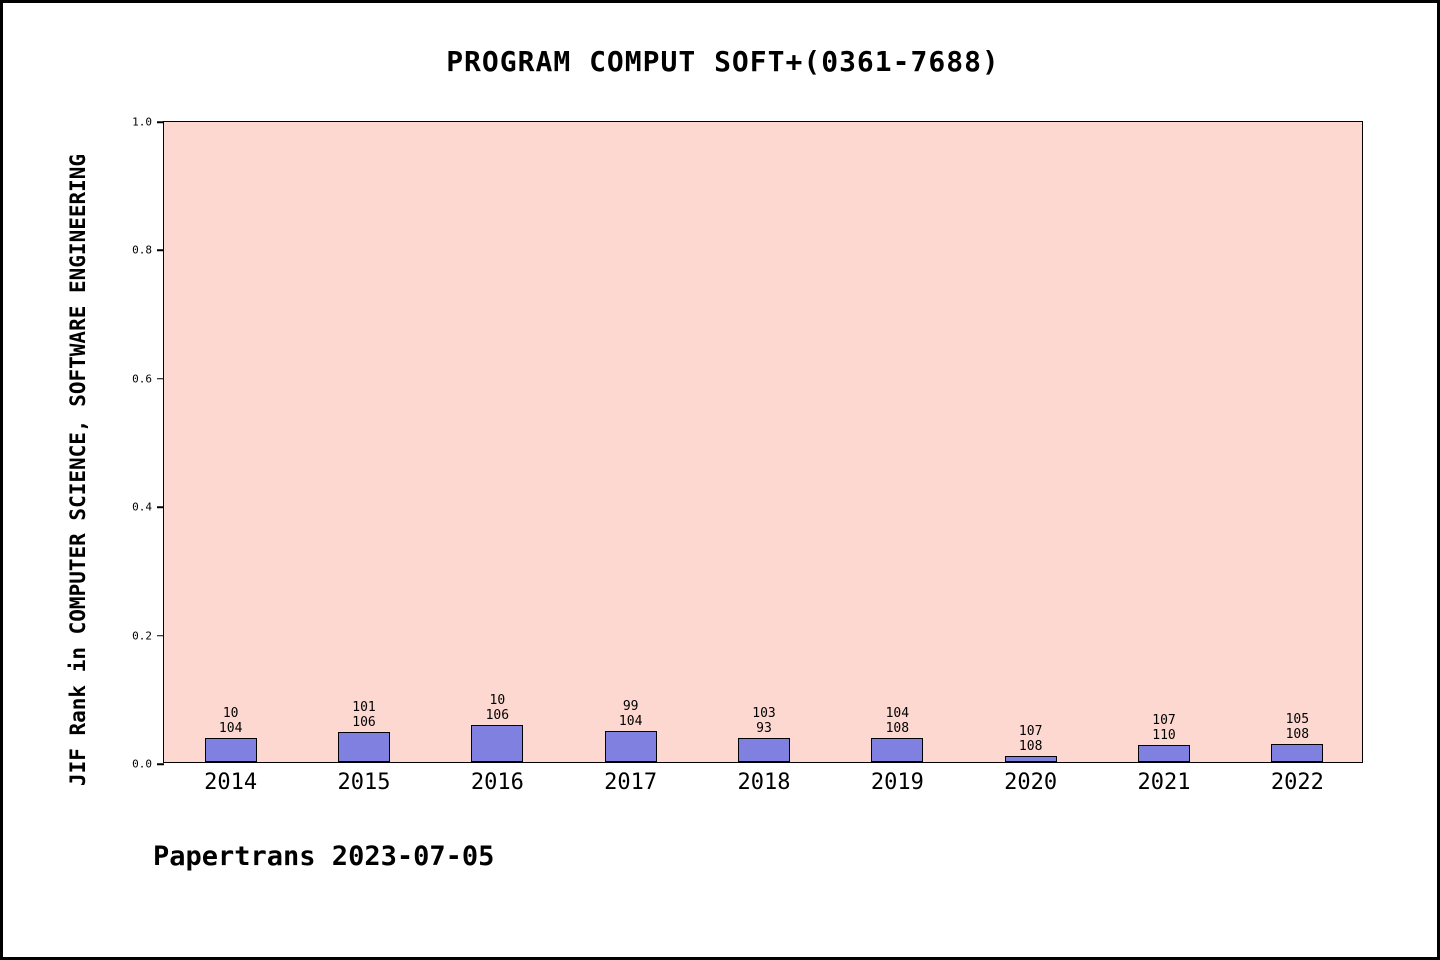  Describe the element at coordinates (142, 379) in the screenshot. I see `y-axis-tick-label: 0.6` at that location.